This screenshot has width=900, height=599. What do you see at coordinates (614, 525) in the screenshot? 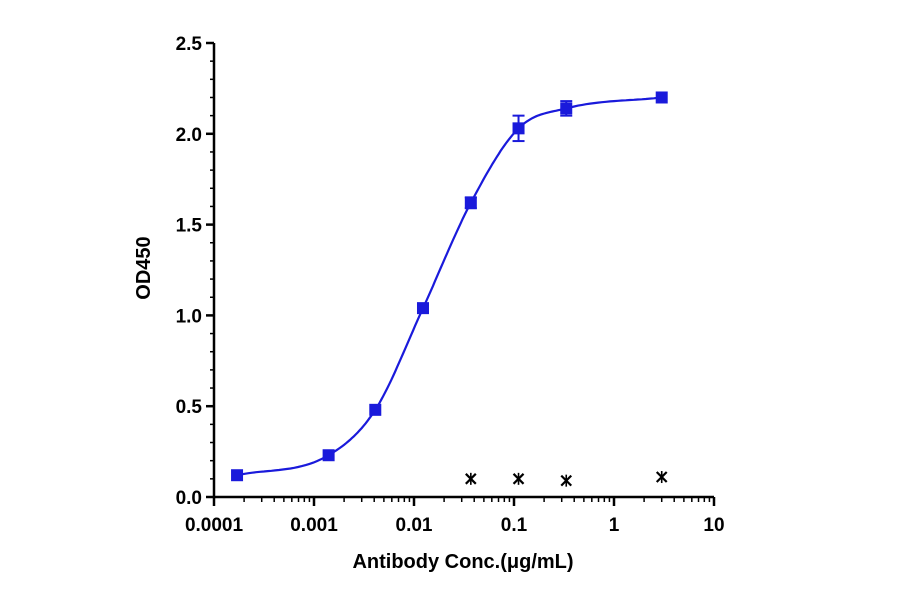
I see `x-tick-label: 1` at bounding box center [614, 525].